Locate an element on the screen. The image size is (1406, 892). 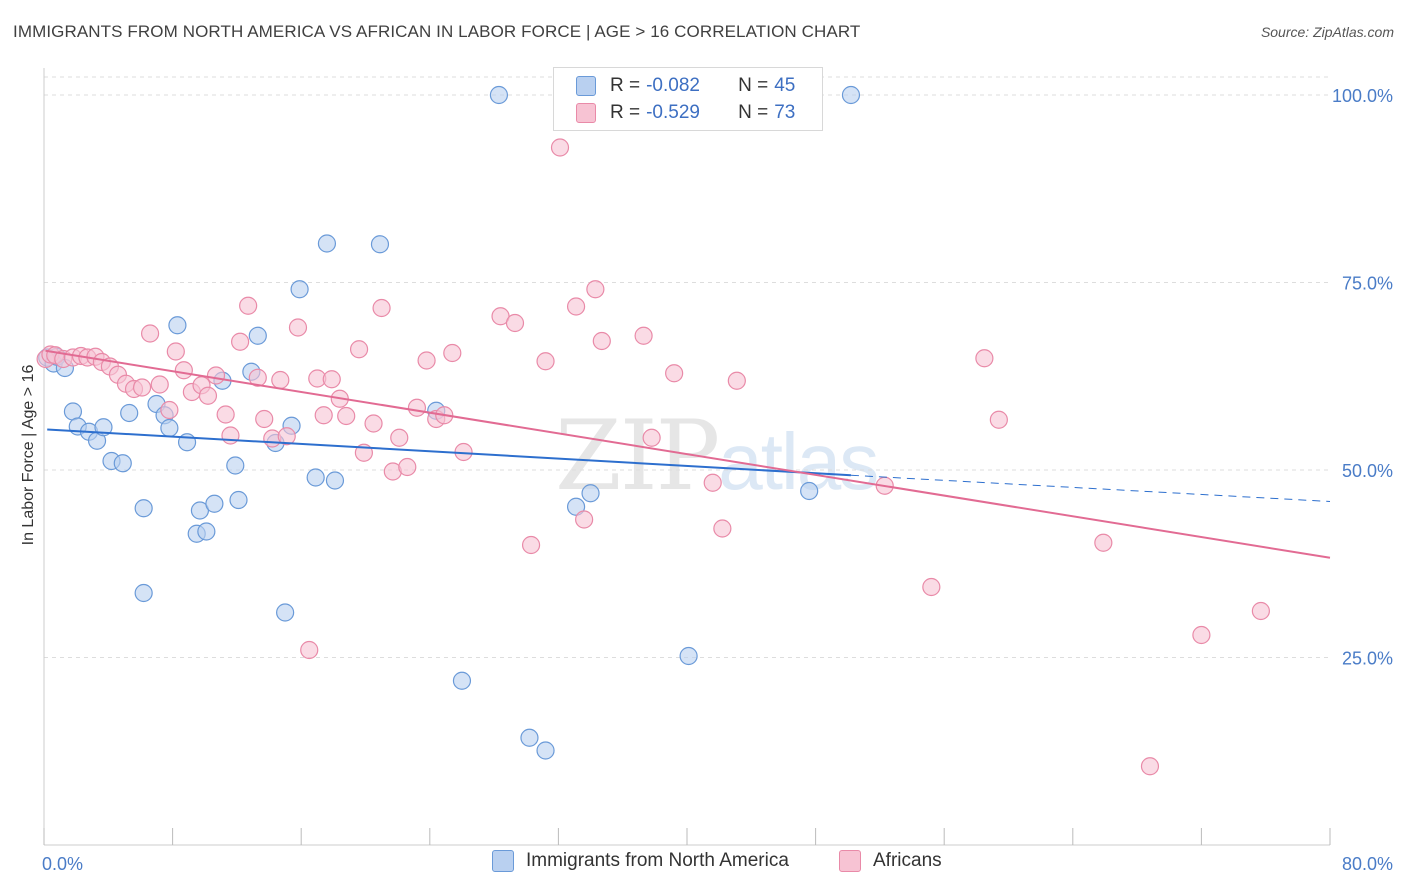
stats-r-value: -0.082 is located at coordinates (673, 85).